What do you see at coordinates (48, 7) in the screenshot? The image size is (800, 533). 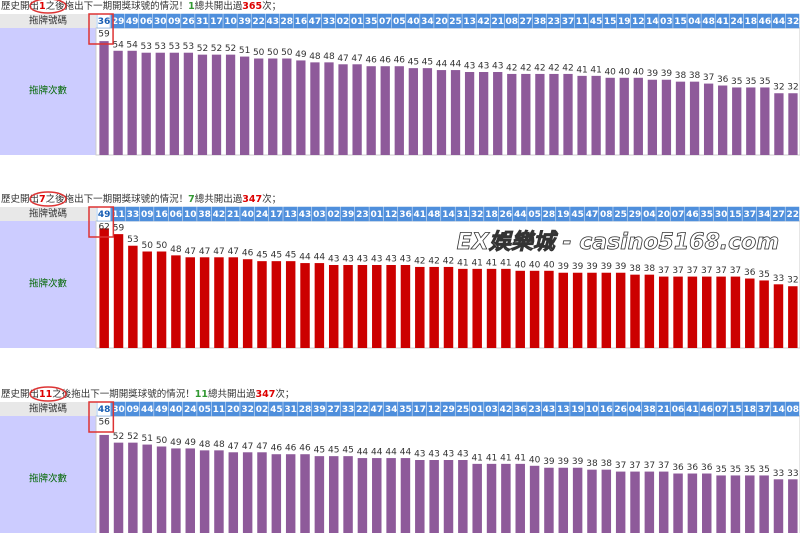 I see `highlight-circle` at bounding box center [48, 7].